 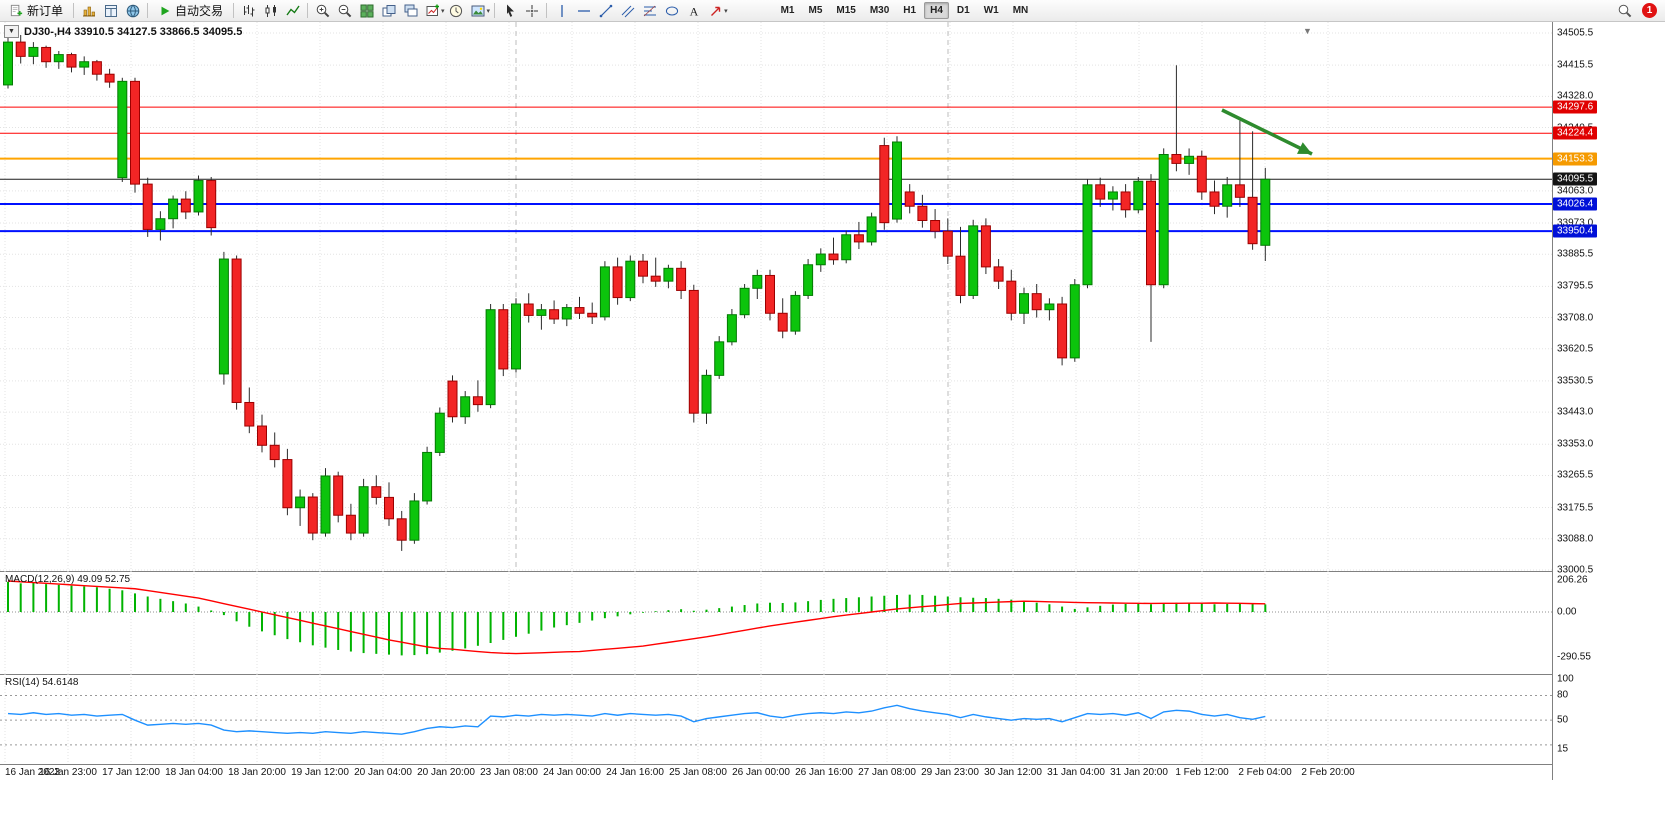 What do you see at coordinates (248, 11) in the screenshot?
I see `bar-chart-icon` at bounding box center [248, 11].